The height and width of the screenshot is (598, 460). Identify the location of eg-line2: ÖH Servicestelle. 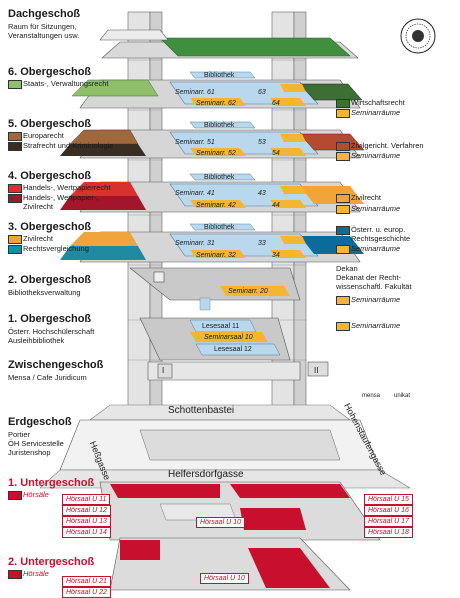
(36, 443).